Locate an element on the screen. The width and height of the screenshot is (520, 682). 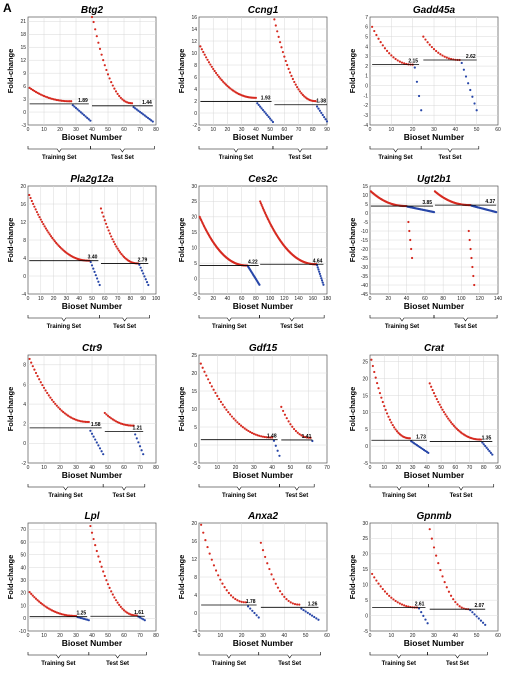
chart-ccng1-test-set-brace is located at coordinates (300, 149).